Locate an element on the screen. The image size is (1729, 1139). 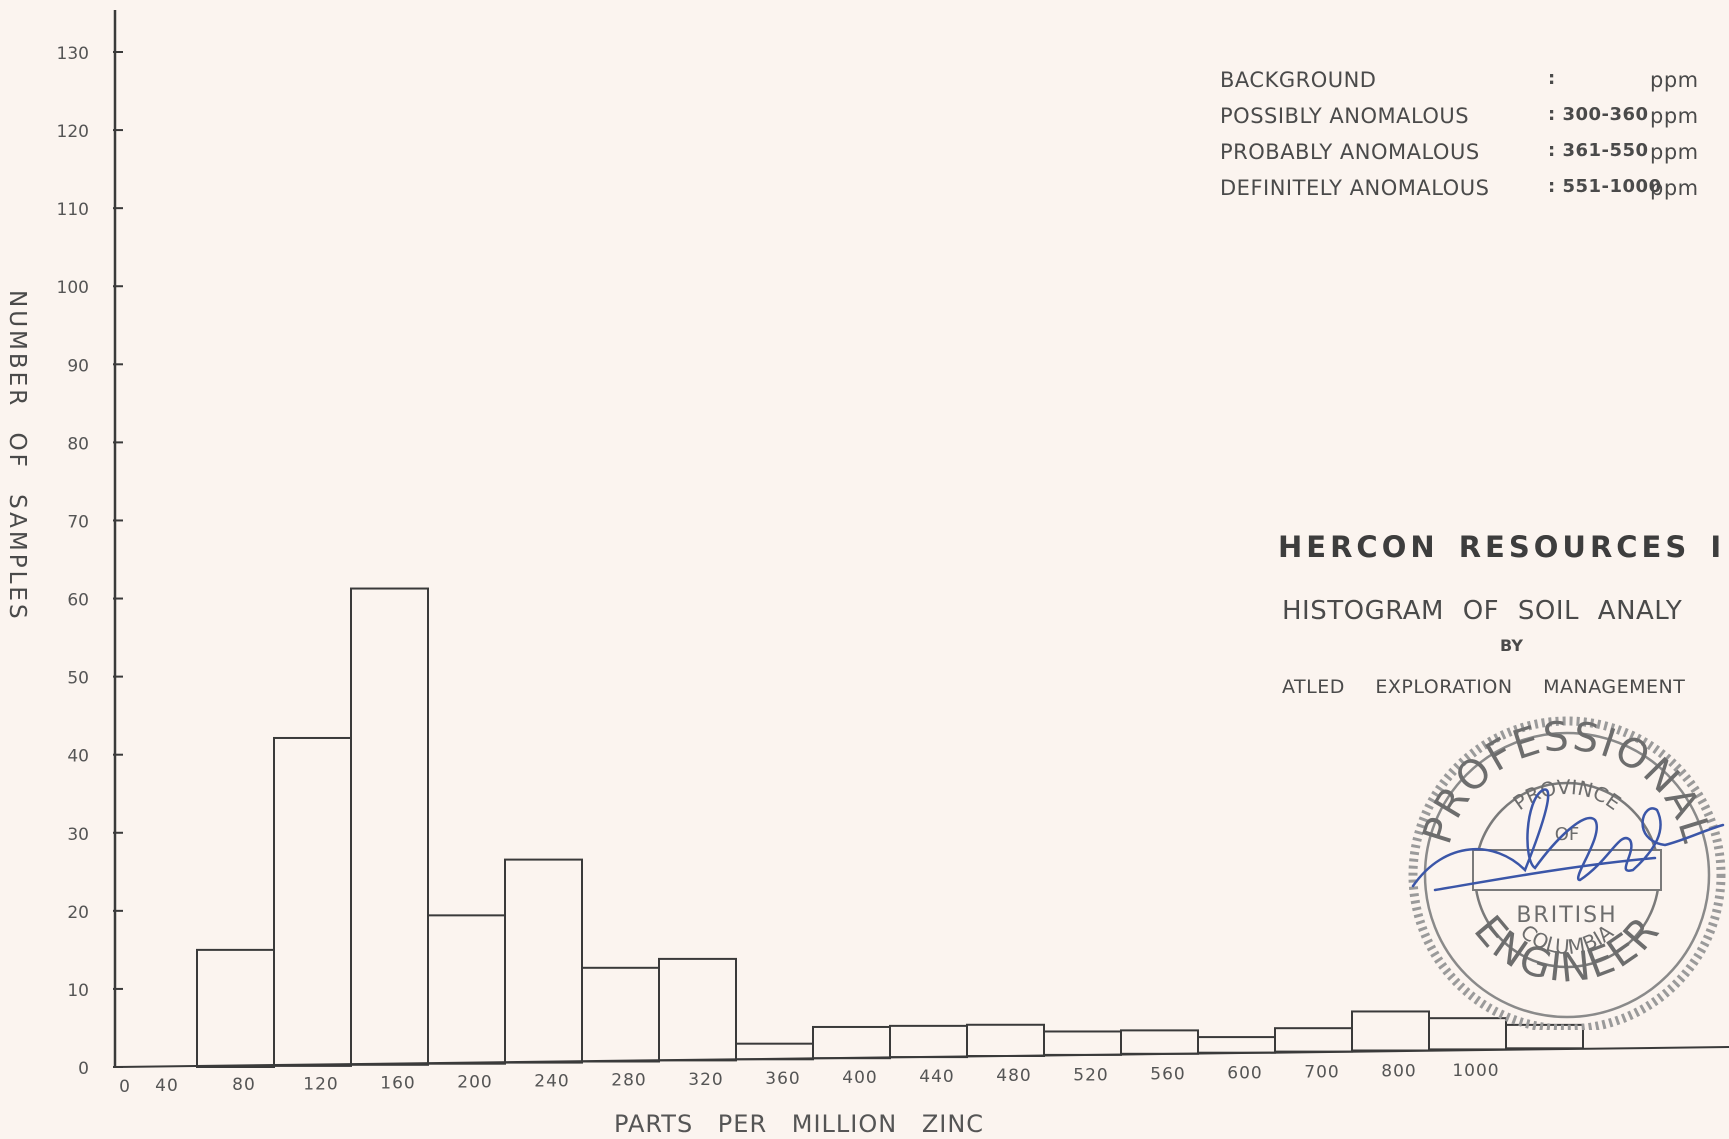
y-tick-label: 120 is located at coordinates (73, 132).